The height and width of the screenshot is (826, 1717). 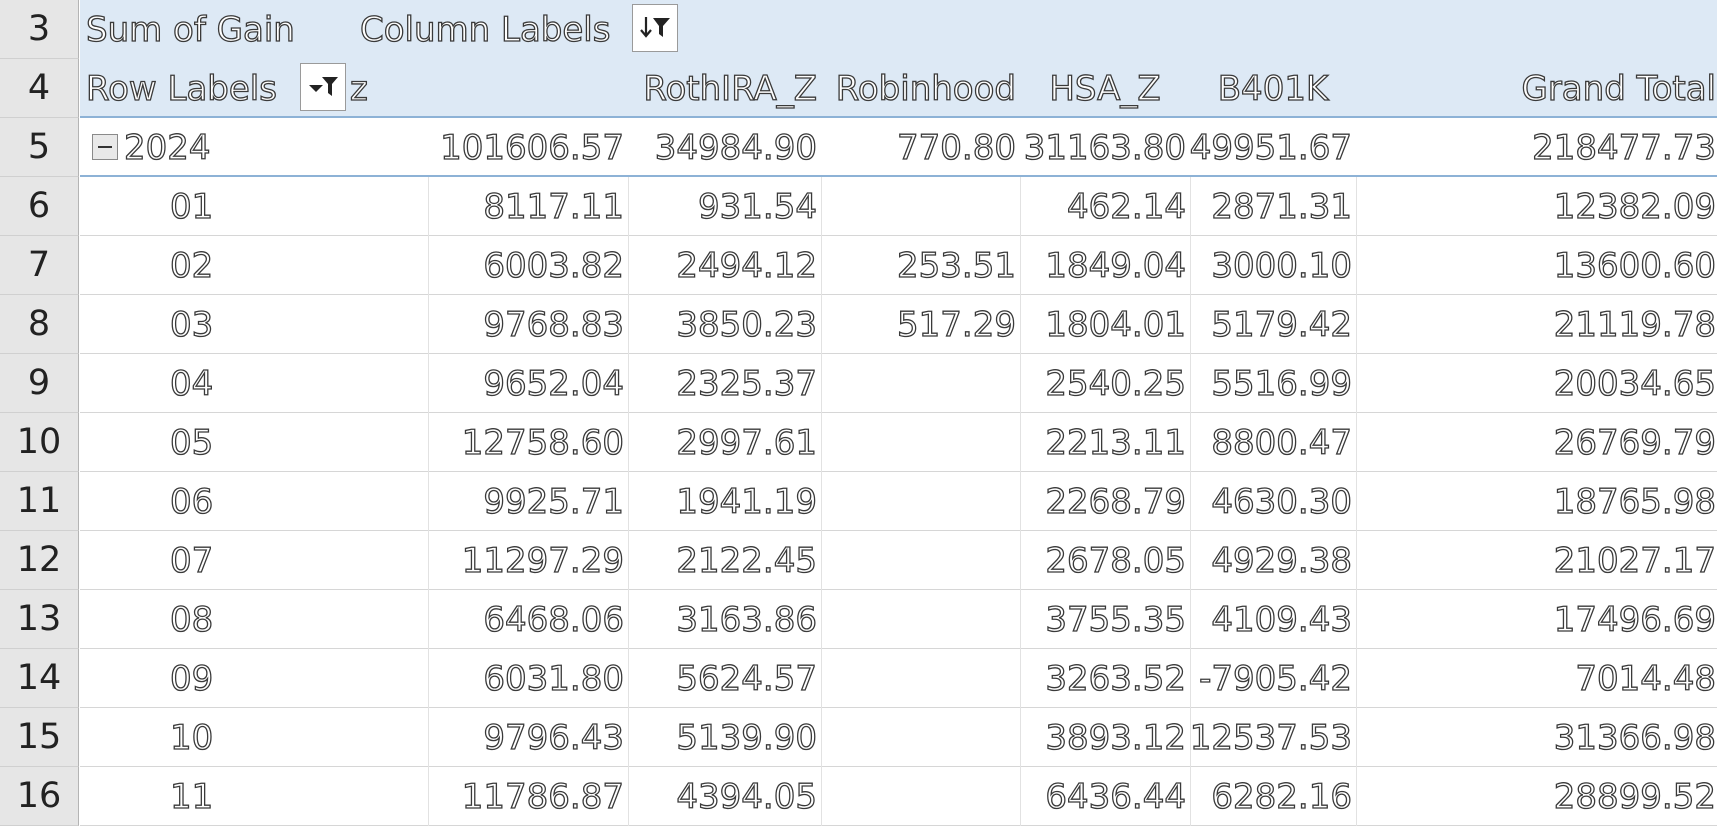 I want to click on month-label: 11, so click(x=191, y=796).